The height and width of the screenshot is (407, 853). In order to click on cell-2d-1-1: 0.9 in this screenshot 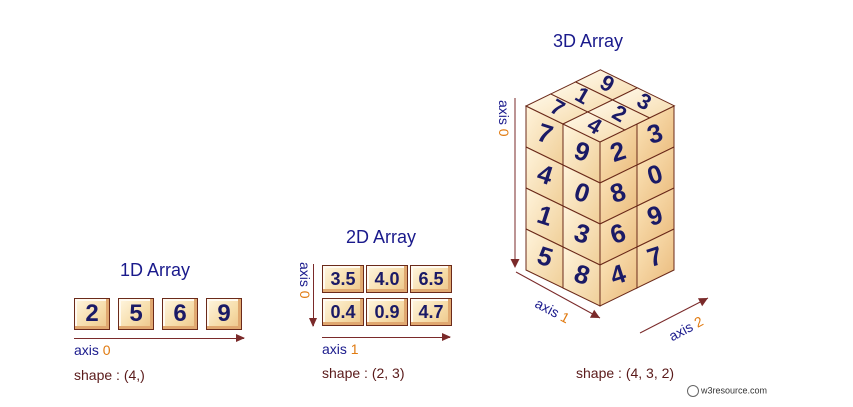, I will do `click(387, 312)`.